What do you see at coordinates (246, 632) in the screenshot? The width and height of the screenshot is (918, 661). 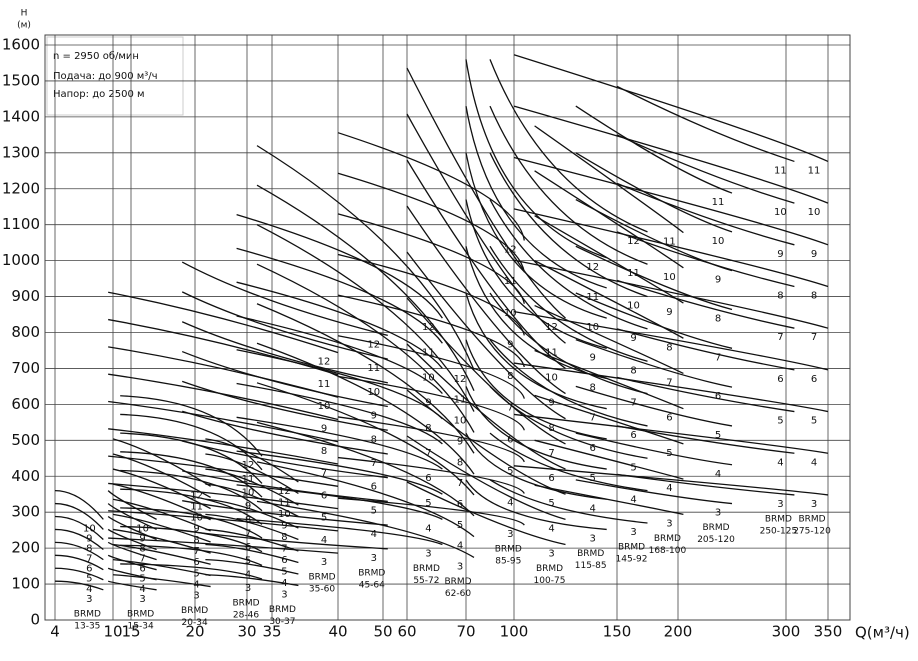 I see `x-tick-label: 30` at bounding box center [246, 632].